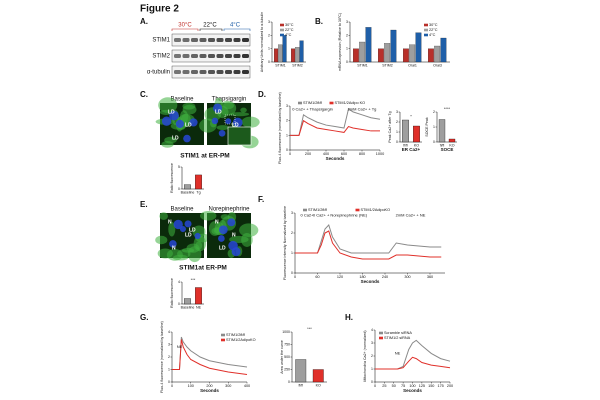 The height and width of the screenshot is (400, 600). I want to click on x-tick-label: 50, so click(394, 386).